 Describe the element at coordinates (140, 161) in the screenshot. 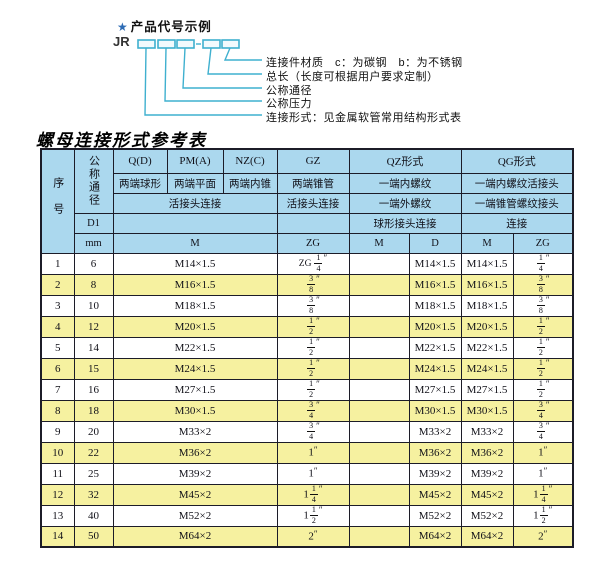

I see `header-code-q: Q(D)` at that location.